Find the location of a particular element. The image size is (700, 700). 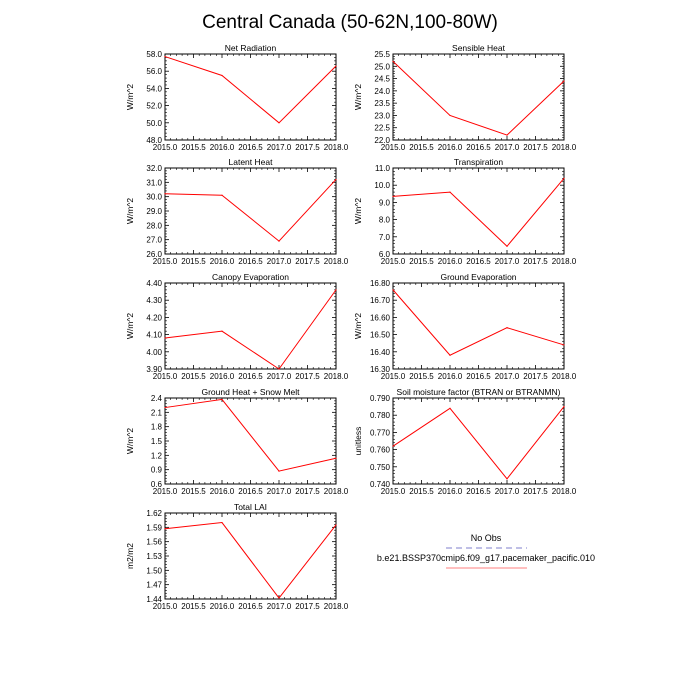

y-tick-label: 0.750 is located at coordinates (380, 467).